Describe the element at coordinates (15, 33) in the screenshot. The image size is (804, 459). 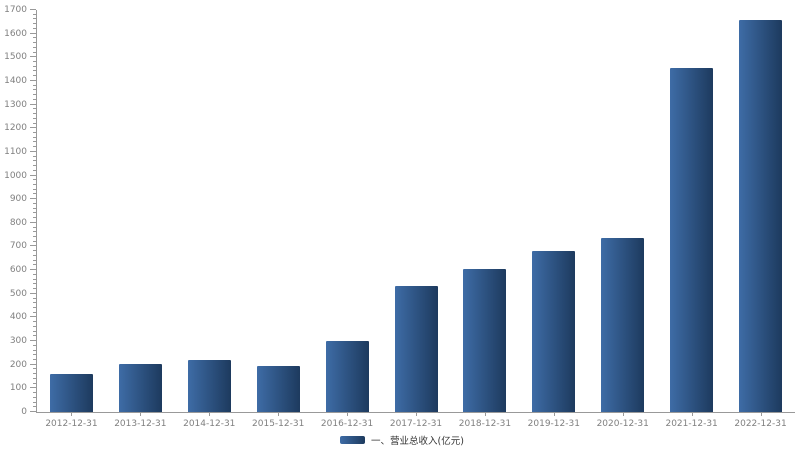
I see `y-axis-tick-label: 1600` at that location.